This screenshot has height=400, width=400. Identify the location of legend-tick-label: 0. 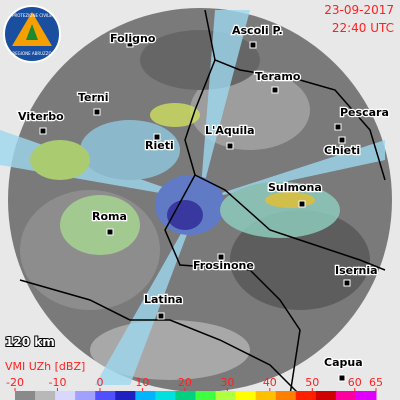
(99, 382).